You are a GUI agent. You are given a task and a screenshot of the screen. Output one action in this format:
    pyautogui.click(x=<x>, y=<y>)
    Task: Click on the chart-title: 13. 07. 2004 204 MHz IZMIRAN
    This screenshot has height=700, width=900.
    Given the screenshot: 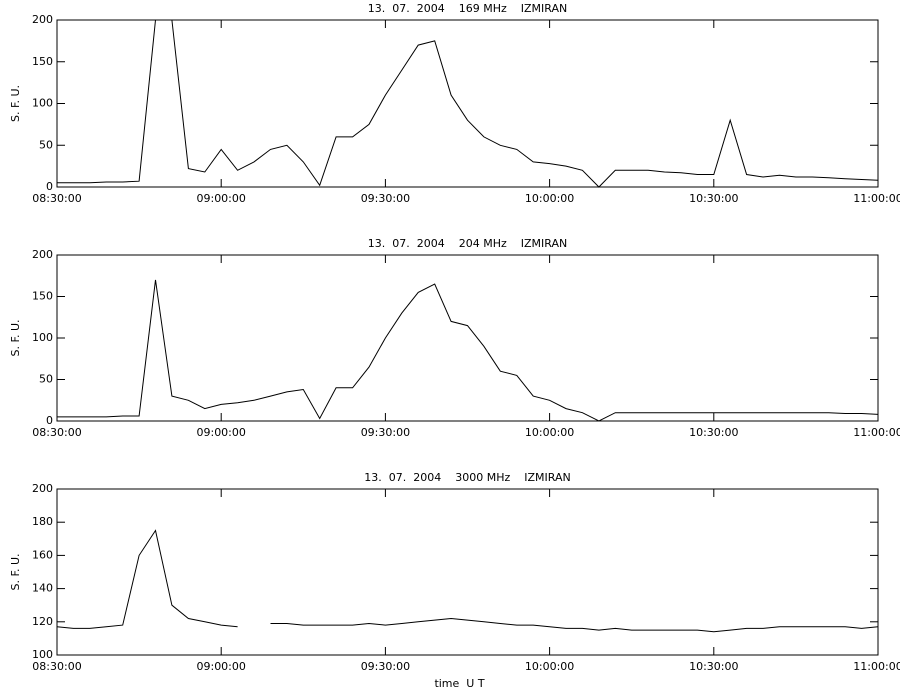 What is the action you would take?
    pyautogui.click(x=467, y=243)
    